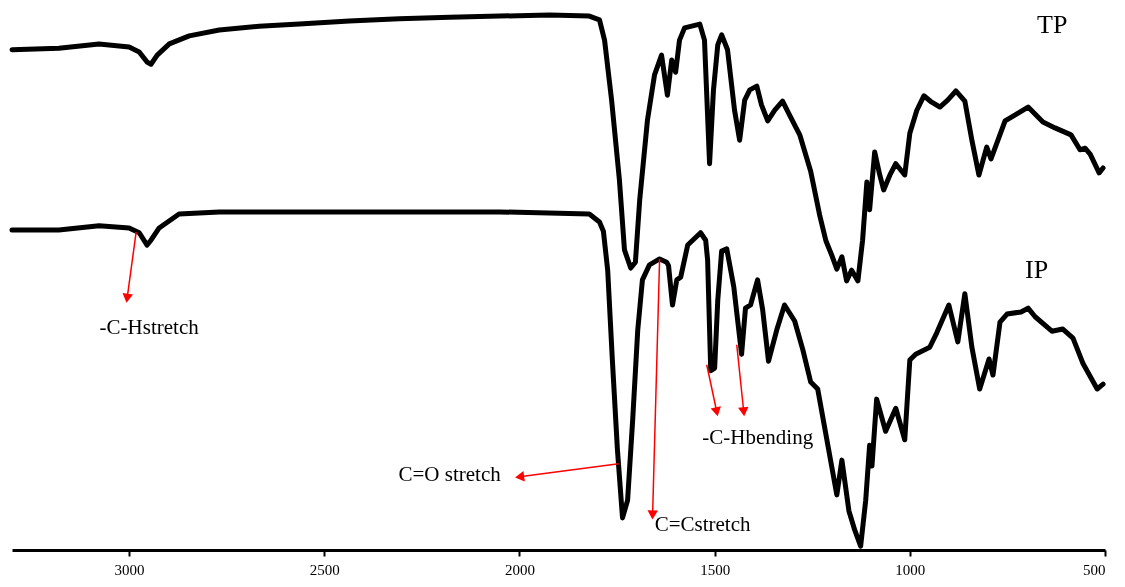 This screenshot has height=587, width=1125. Describe the element at coordinates (715, 569) in the screenshot. I see `x-tick-label: 1500` at that location.